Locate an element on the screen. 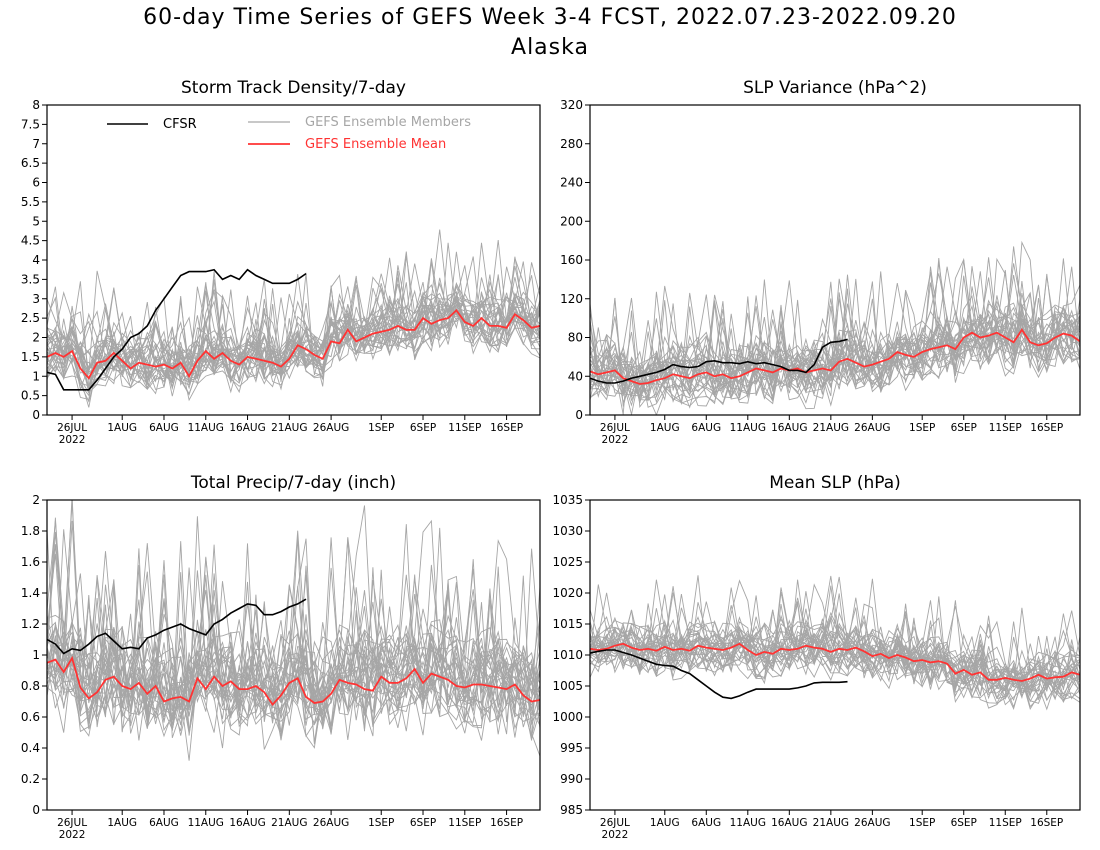 The height and width of the screenshot is (850, 1100). legend-members-label: GEFS Ensemble Members is located at coordinates (388, 122).